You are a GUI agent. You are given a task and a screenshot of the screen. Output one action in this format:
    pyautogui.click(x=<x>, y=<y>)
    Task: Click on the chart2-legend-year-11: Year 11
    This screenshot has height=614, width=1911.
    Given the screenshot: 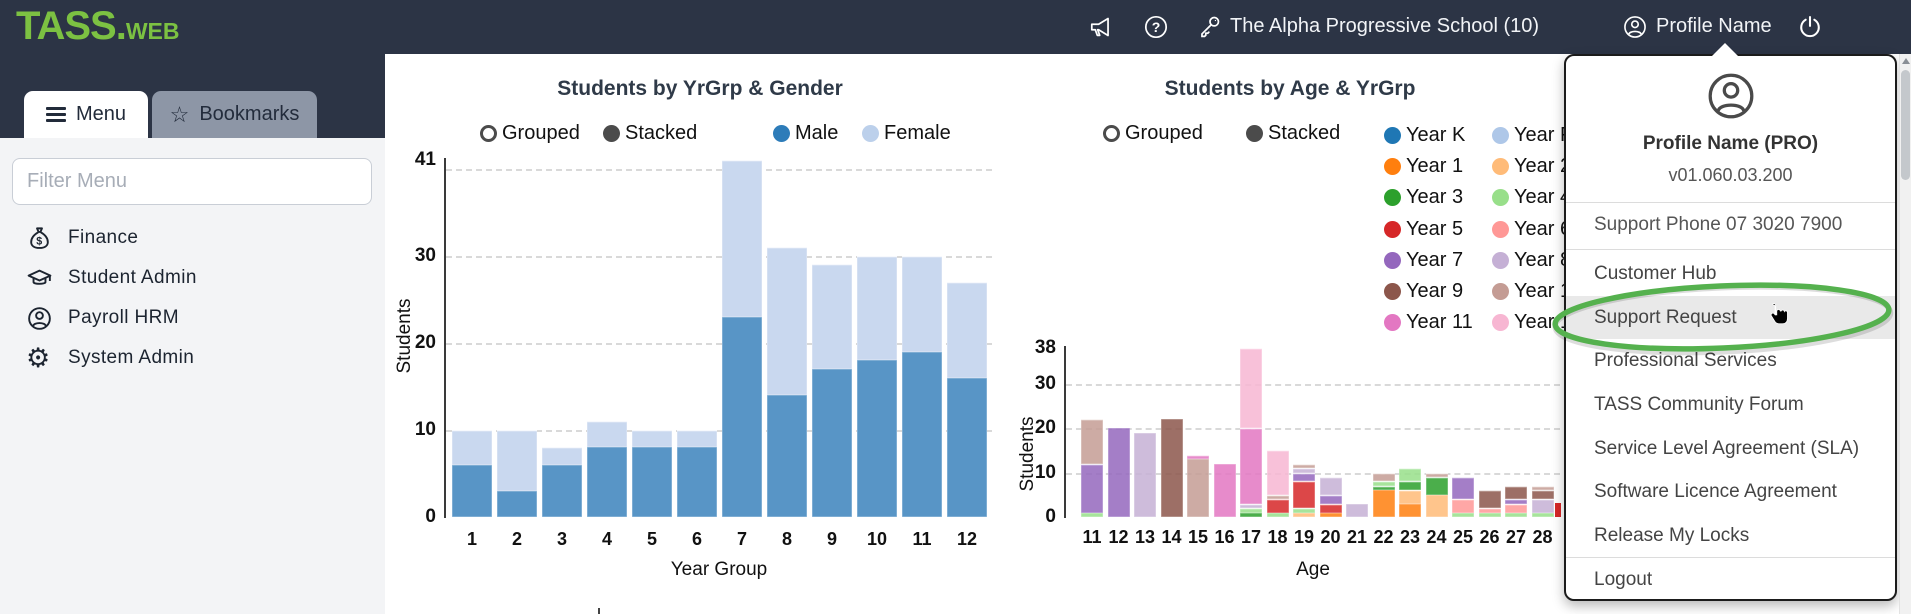 What is the action you would take?
    pyautogui.click(x=1428, y=322)
    